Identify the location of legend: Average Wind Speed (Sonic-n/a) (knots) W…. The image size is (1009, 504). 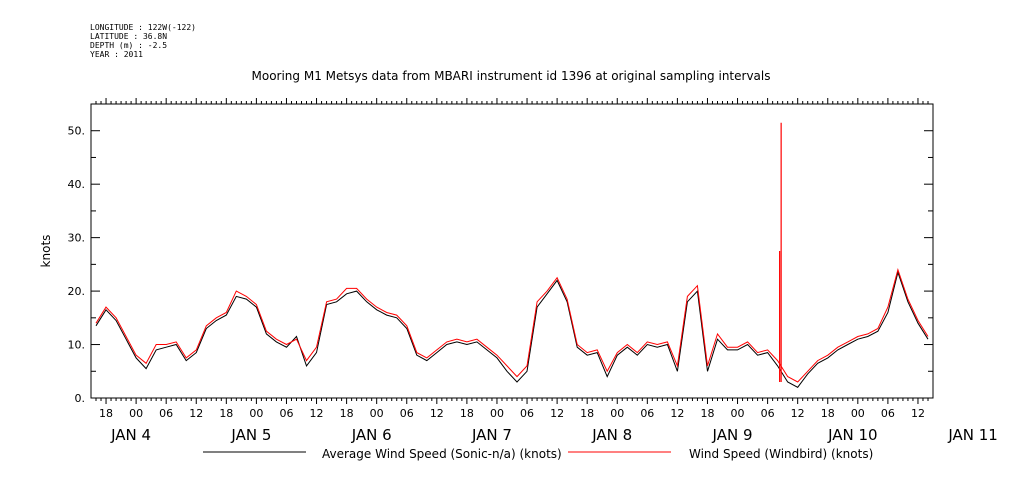
(538, 454).